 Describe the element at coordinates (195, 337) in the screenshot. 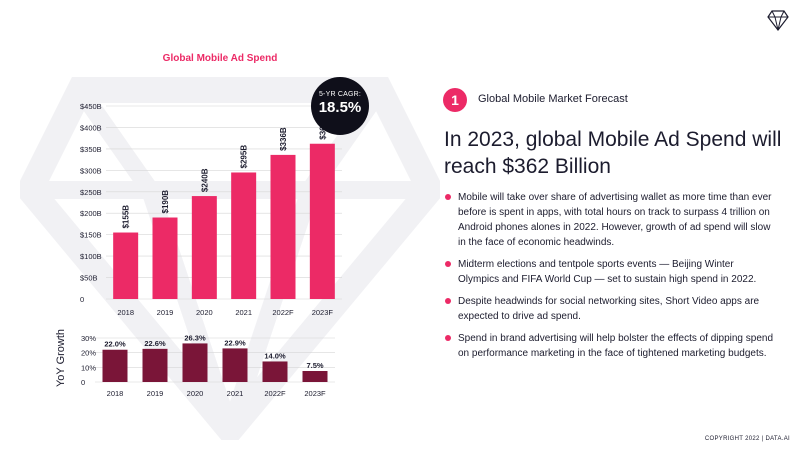

I see `growth-value-label: 26.3%` at that location.